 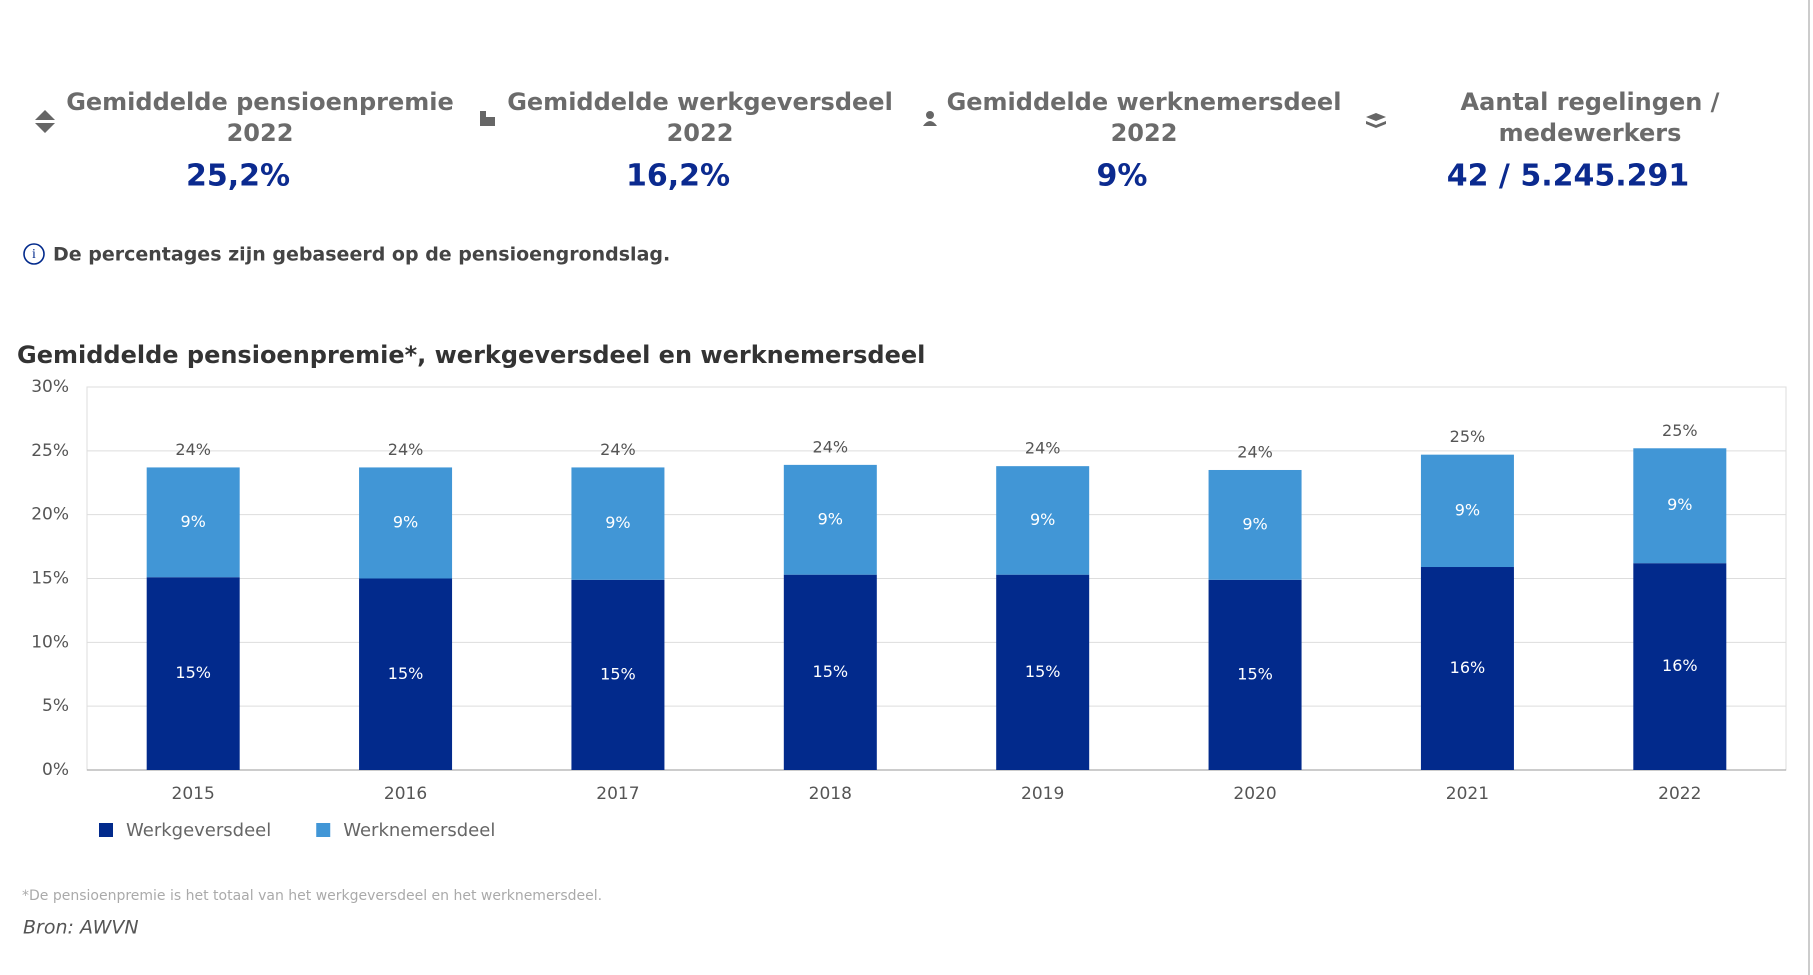 What do you see at coordinates (1809, 487) in the screenshot?
I see `scrollbar` at bounding box center [1809, 487].